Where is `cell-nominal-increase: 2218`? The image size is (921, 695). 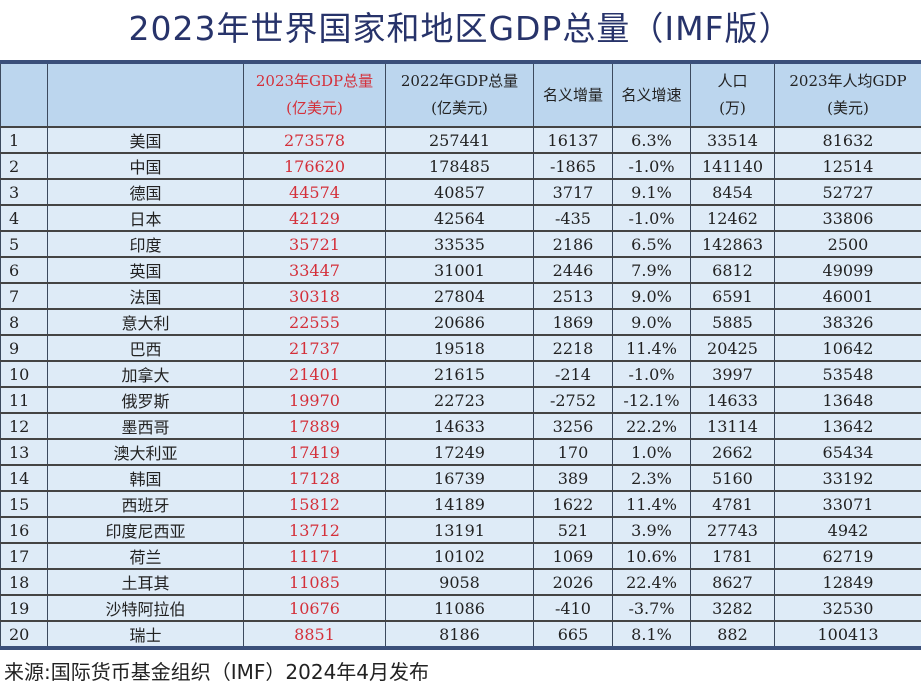 cell-nominal-increase: 2218 is located at coordinates (573, 348).